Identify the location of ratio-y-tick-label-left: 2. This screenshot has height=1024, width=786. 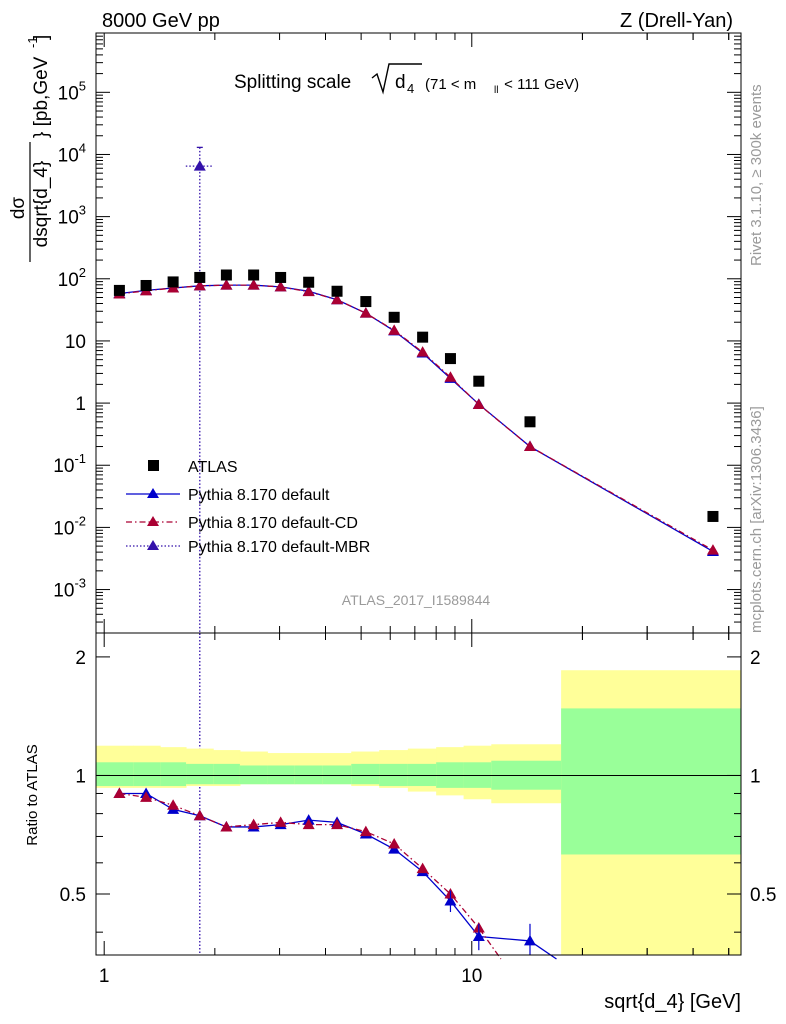
(80, 658).